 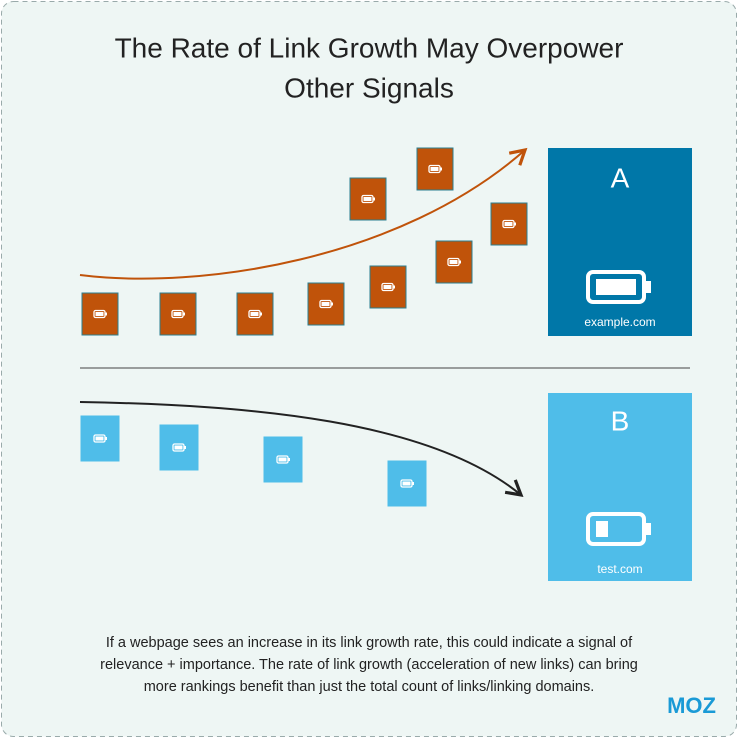 I want to click on logo: MOZ, so click(x=691, y=705).